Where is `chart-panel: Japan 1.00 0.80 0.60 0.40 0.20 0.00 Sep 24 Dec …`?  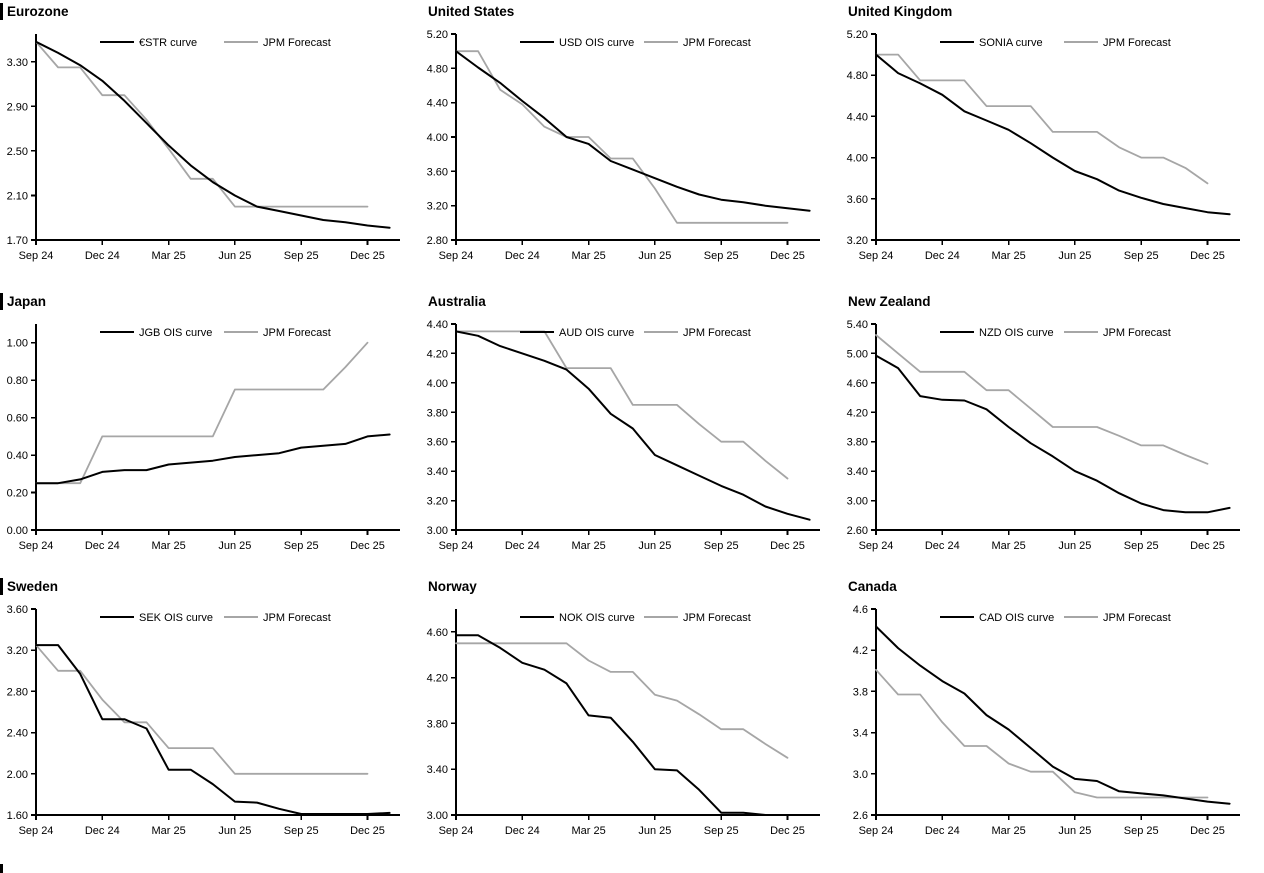 chart-panel: Japan 1.00 0.80 0.60 0.40 0.20 0.00 Sep 24 Dec … is located at coordinates (210, 432).